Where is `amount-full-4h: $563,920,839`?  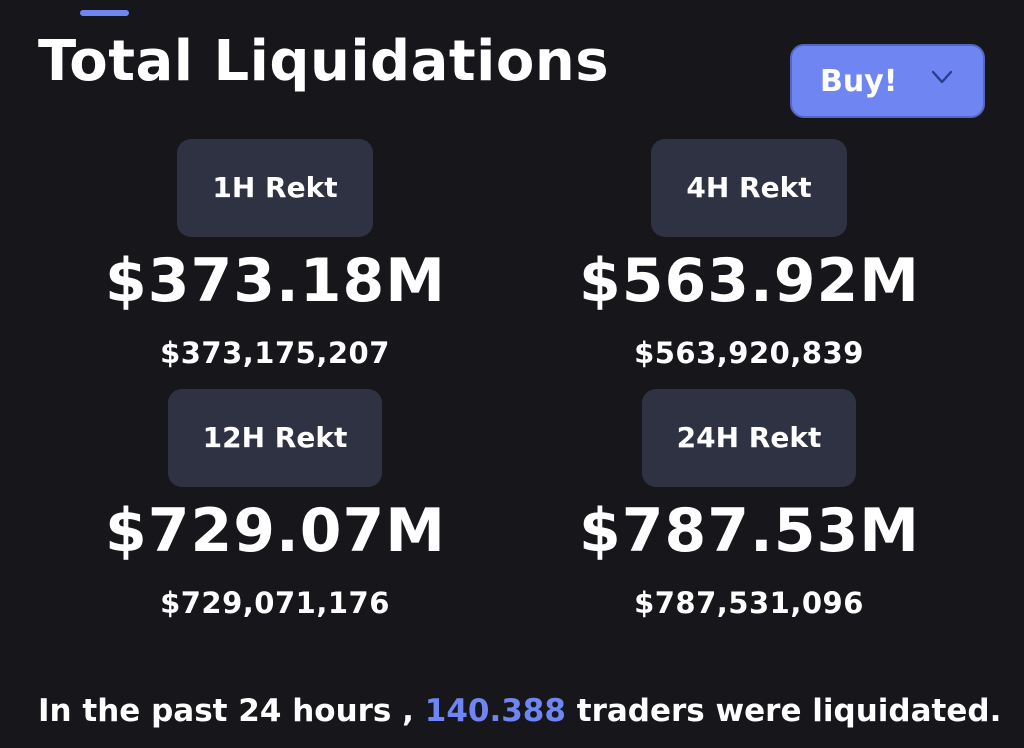
amount-full-4h: $563,920,839 is located at coordinates (749, 353).